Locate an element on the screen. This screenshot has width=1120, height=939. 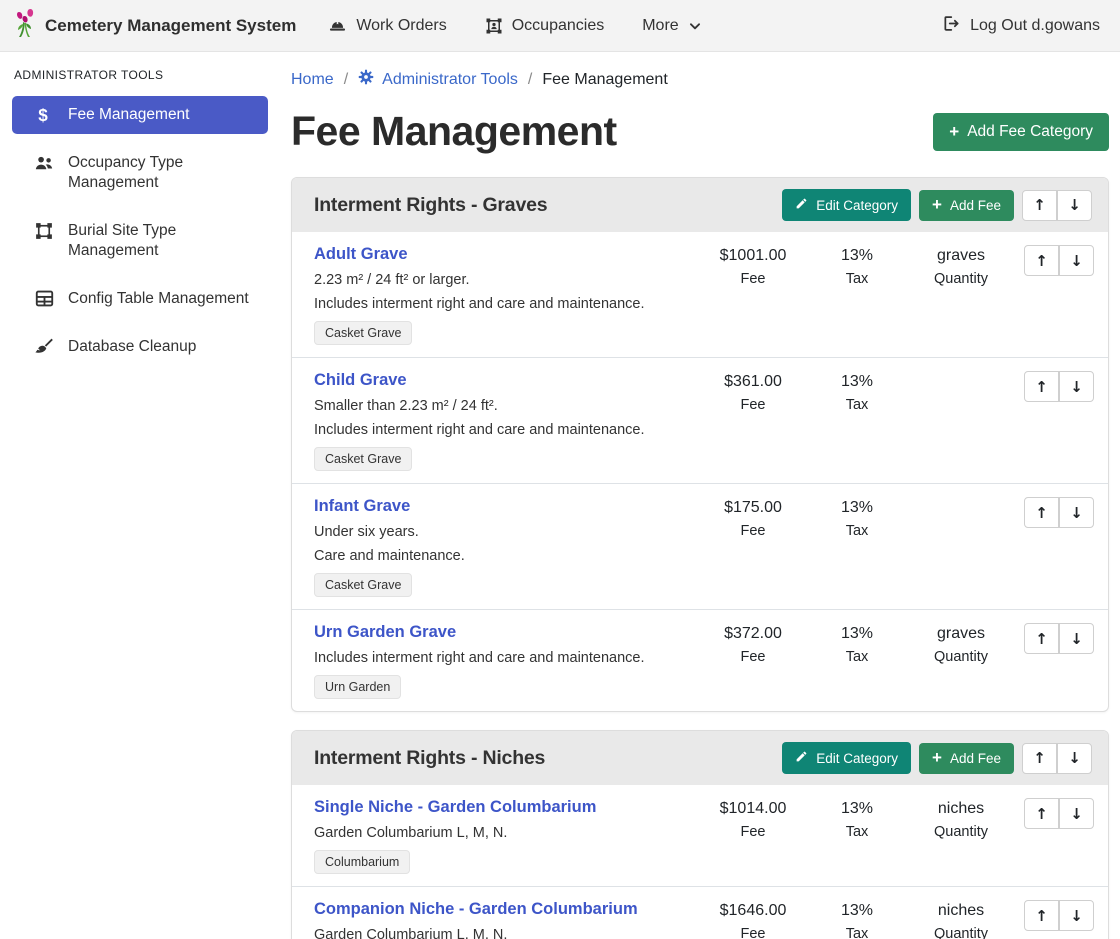
top-navbar: Cemetery Management System Work Orders is located at coordinates (560, 26).